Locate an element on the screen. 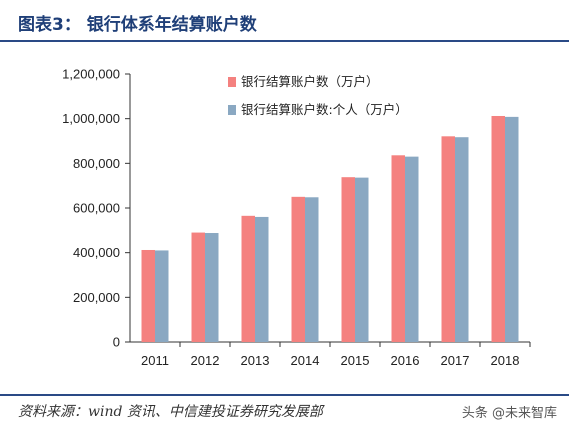 The image size is (569, 434). footer-divider is located at coordinates (284, 395).